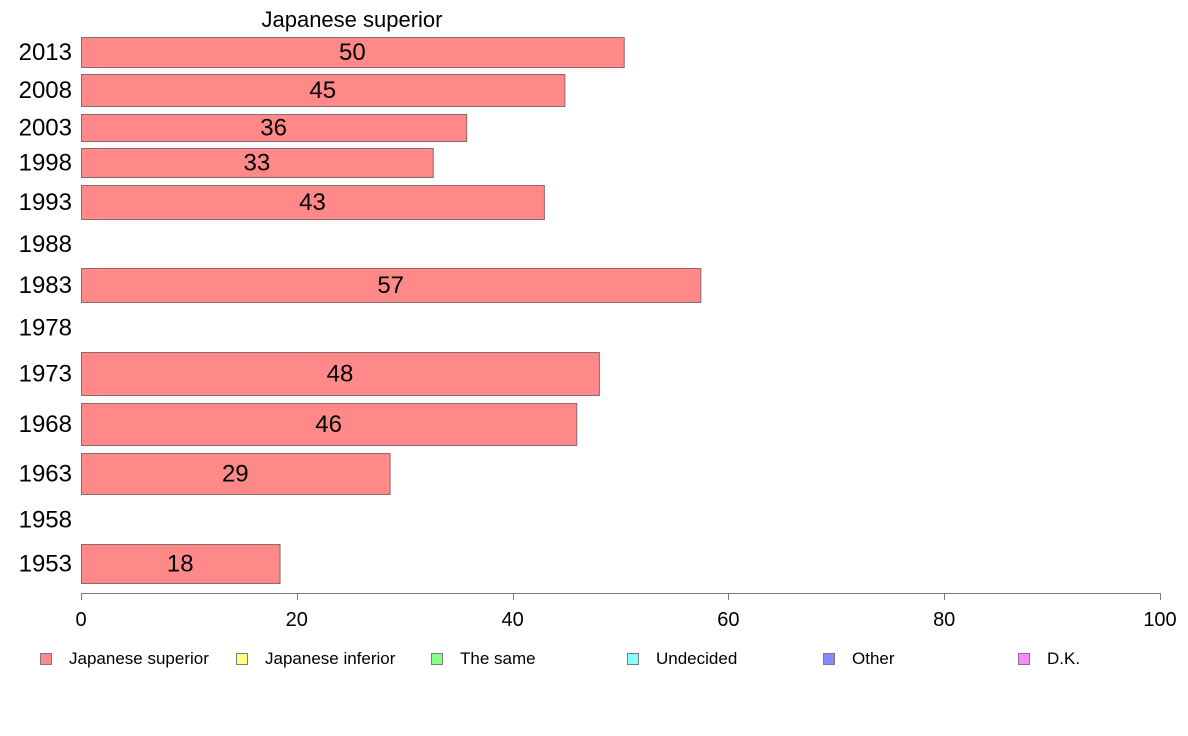 This screenshot has width=1188, height=736. I want to click on data-label-1993: 43, so click(312, 202).